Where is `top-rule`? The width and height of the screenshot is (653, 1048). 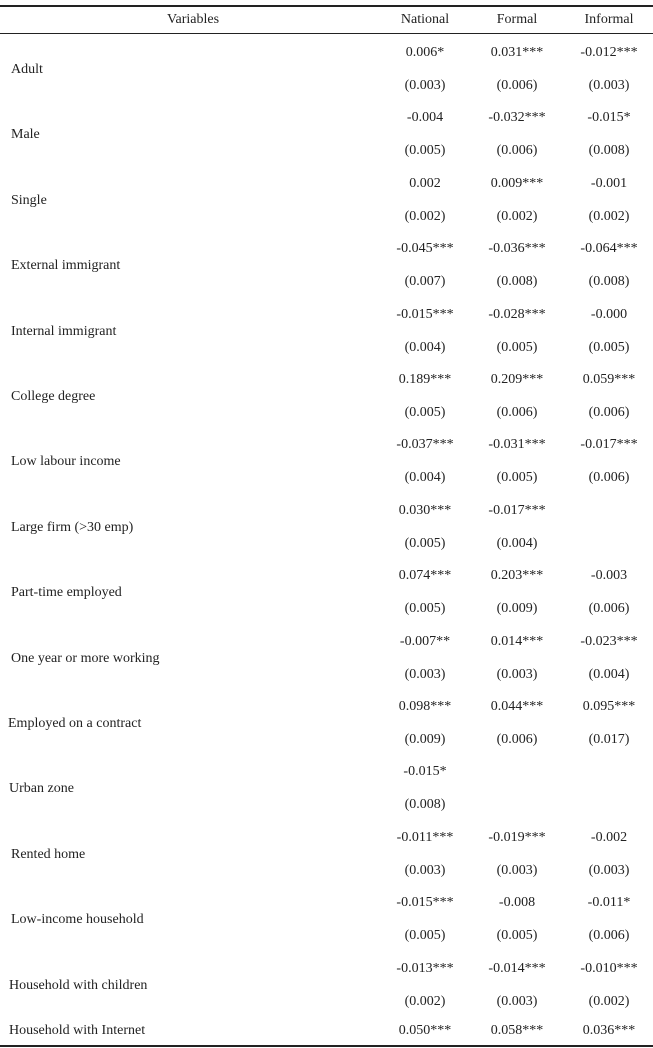 top-rule is located at coordinates (326, 6).